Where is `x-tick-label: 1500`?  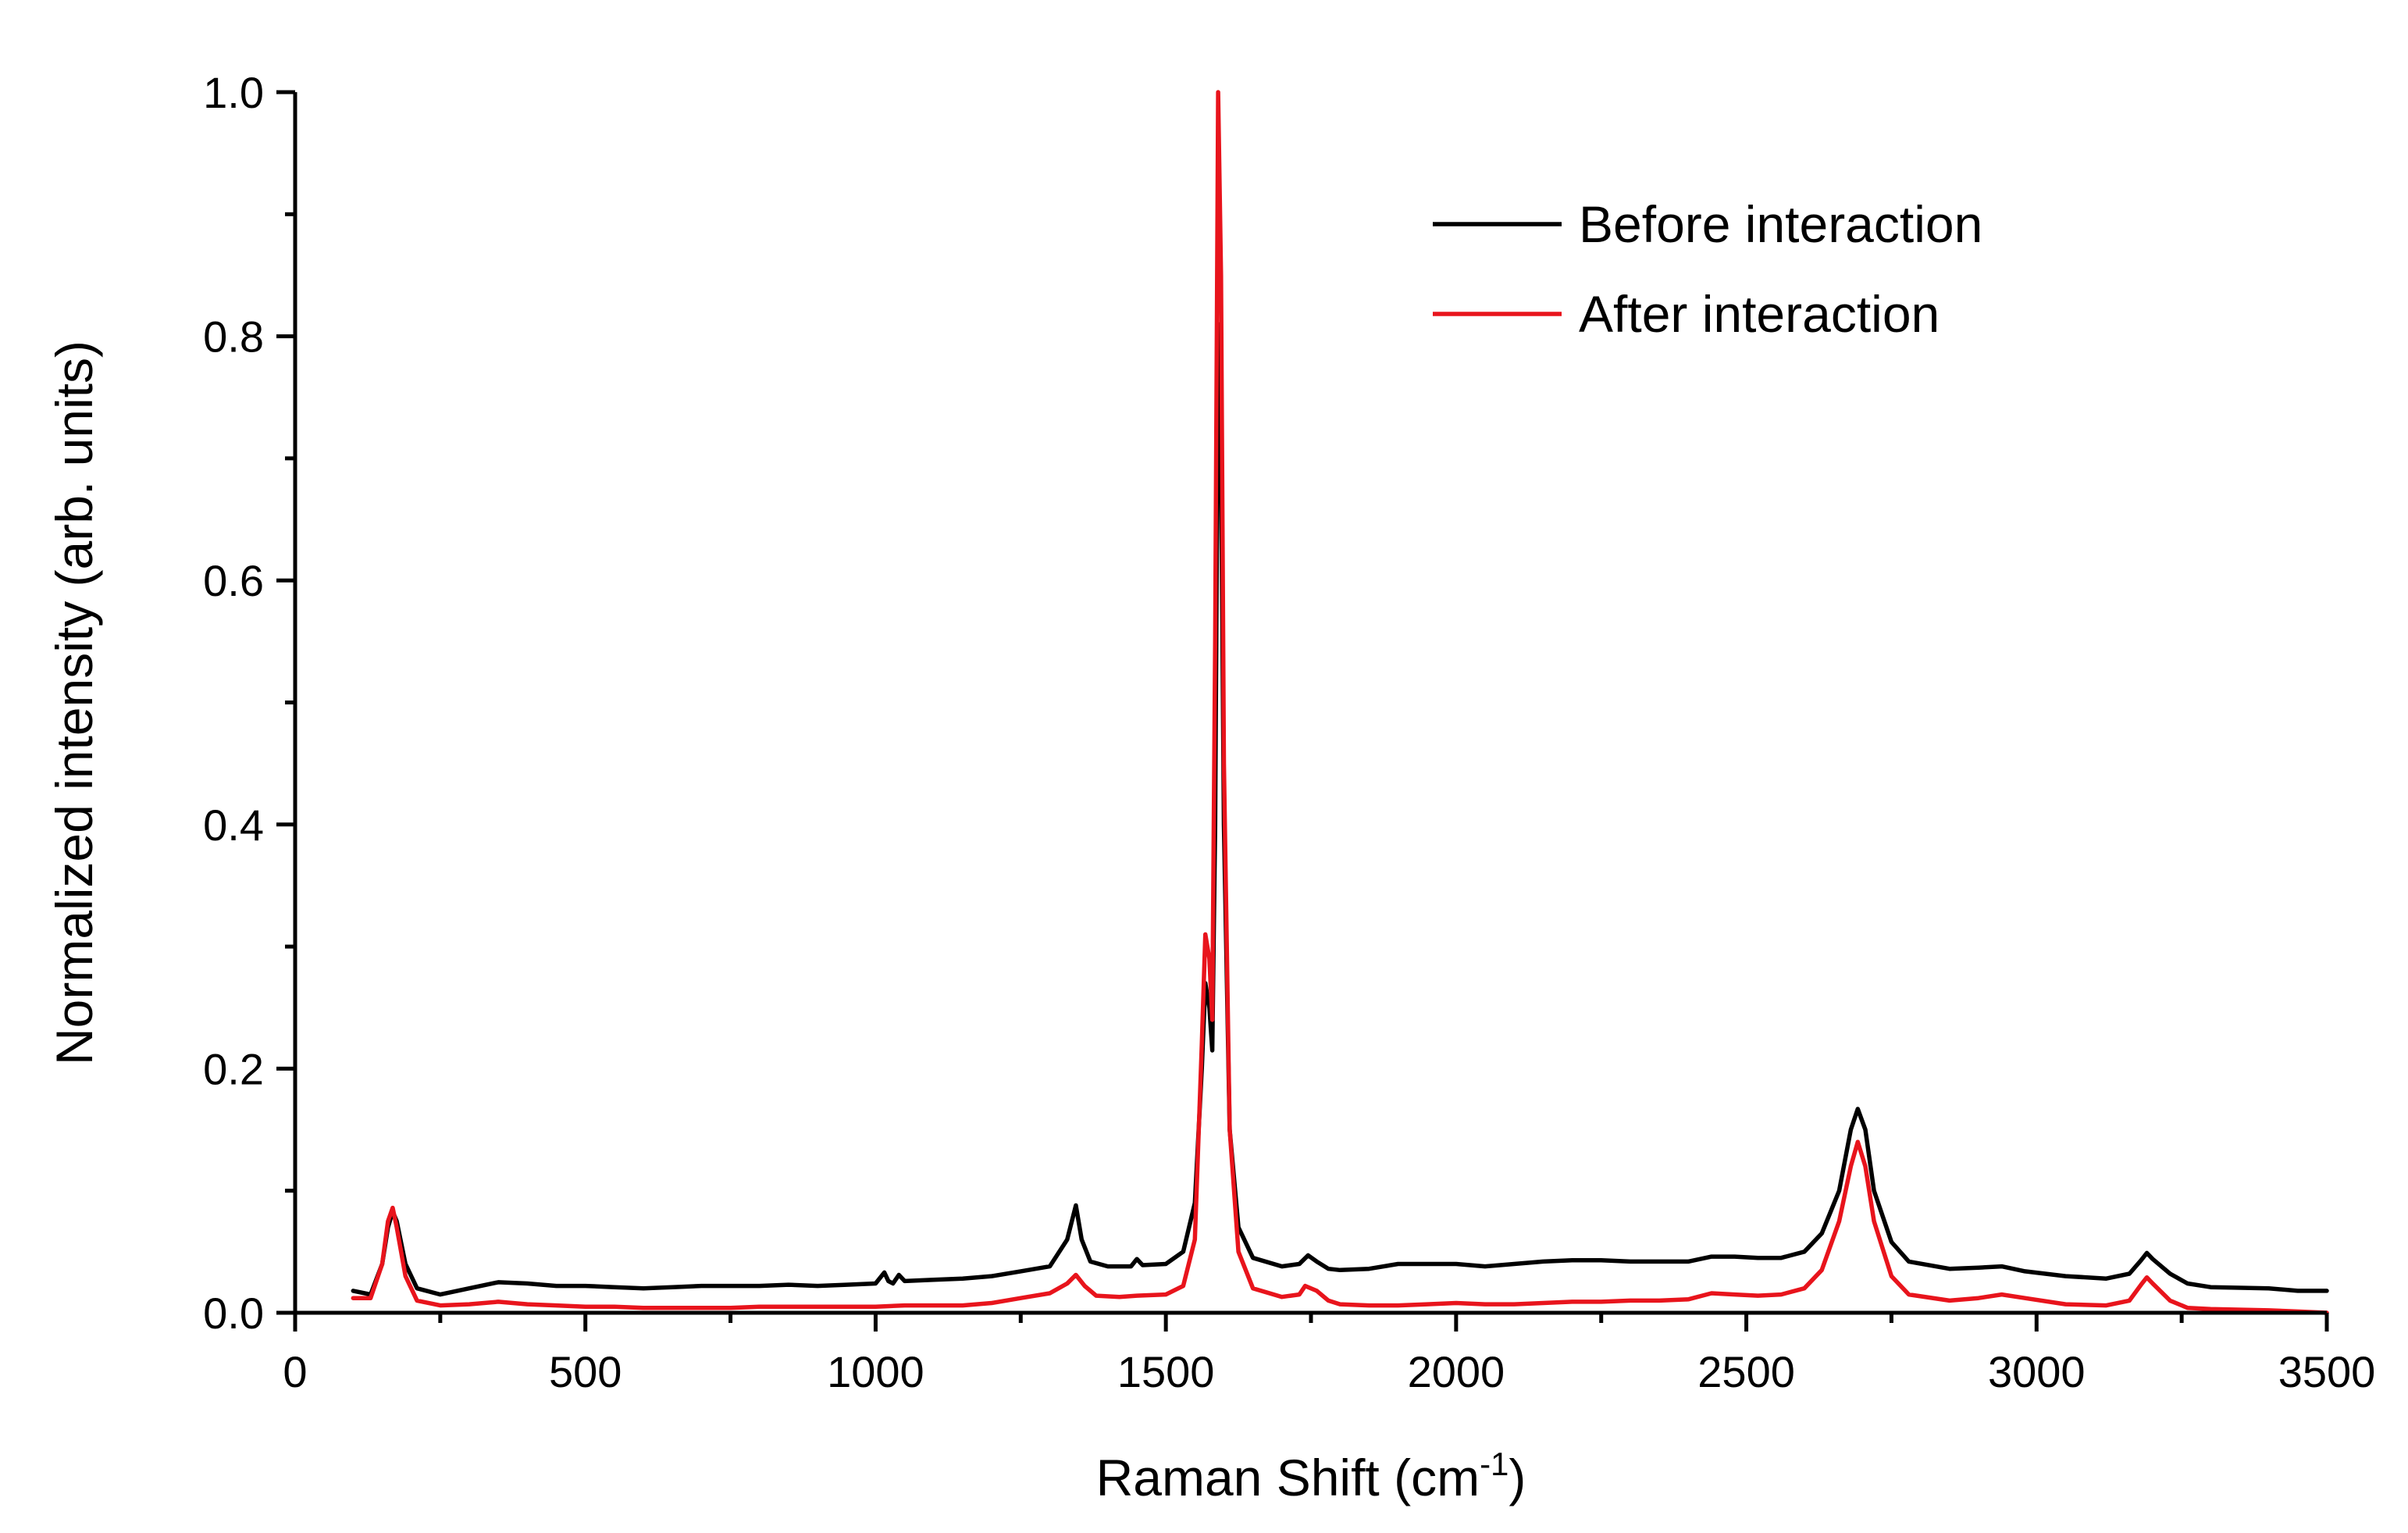 x-tick-label: 1500 is located at coordinates (1166, 1371).